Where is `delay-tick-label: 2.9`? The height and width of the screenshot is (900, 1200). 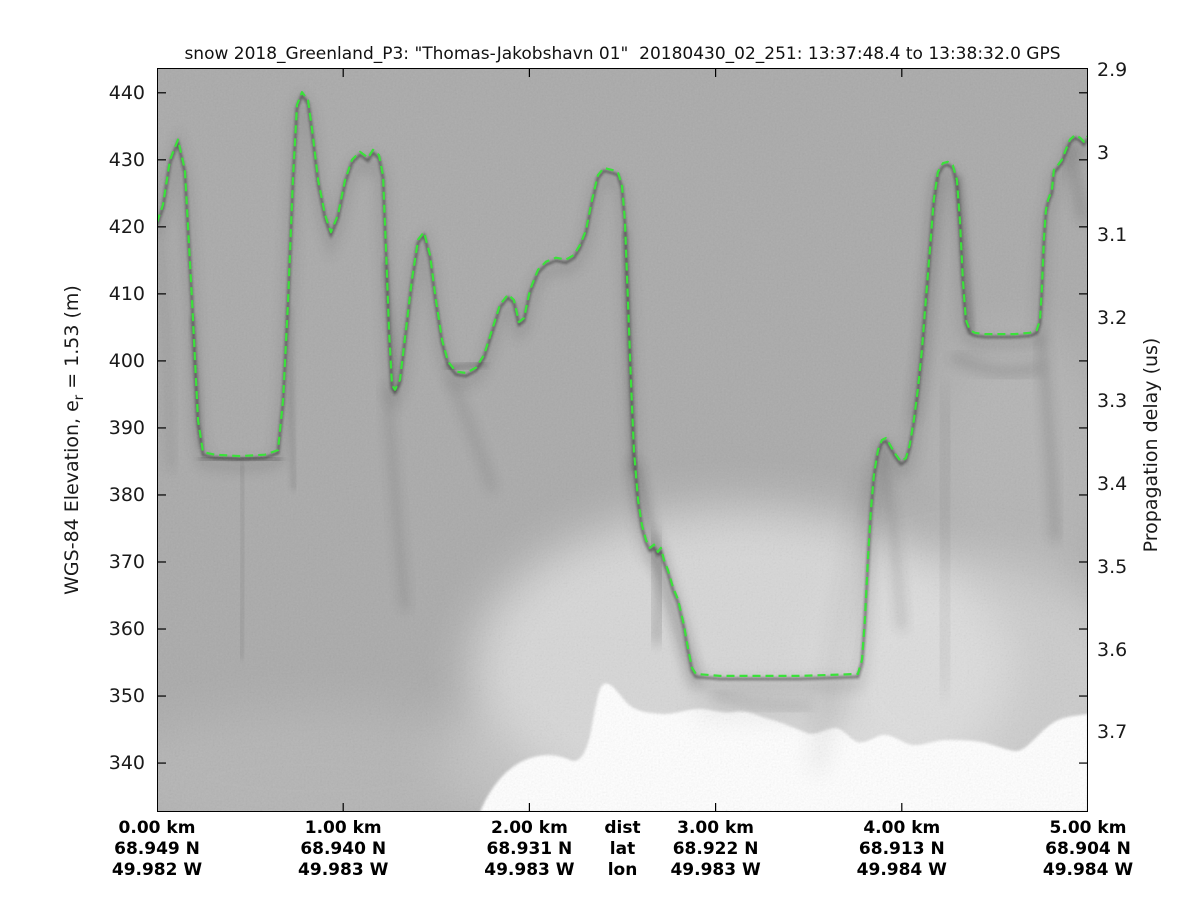 delay-tick-label: 2.9 is located at coordinates (1112, 69).